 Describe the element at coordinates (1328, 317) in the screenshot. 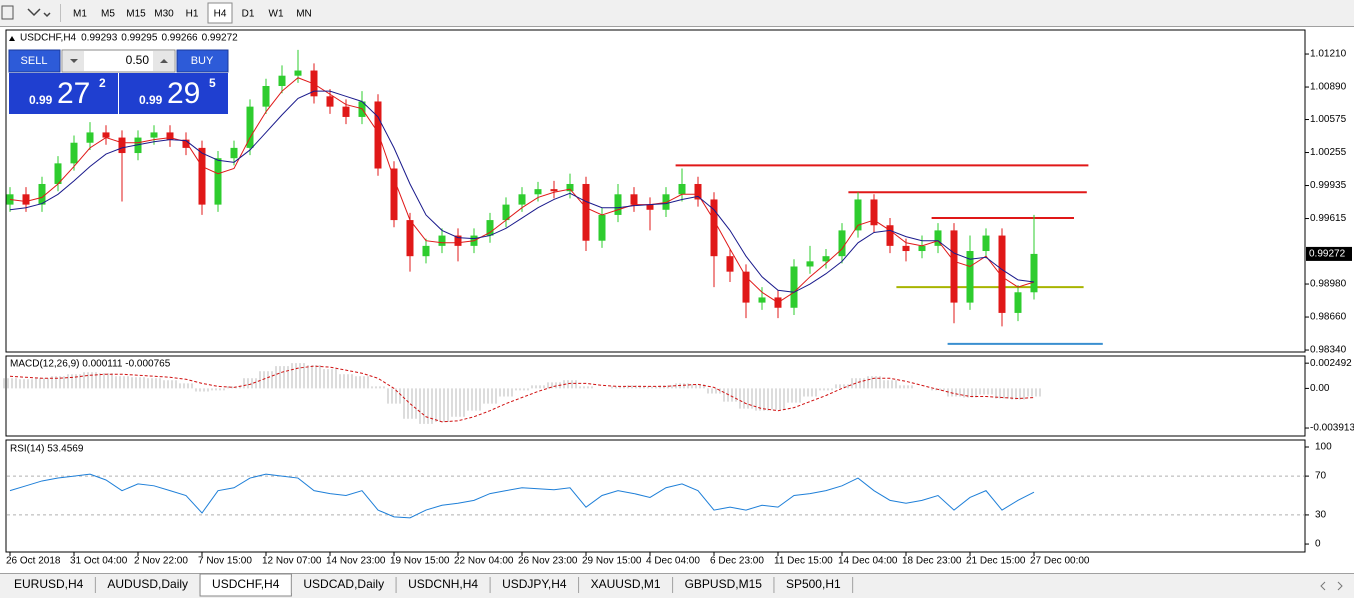

I see `y-tick-label: 0.98660` at that location.